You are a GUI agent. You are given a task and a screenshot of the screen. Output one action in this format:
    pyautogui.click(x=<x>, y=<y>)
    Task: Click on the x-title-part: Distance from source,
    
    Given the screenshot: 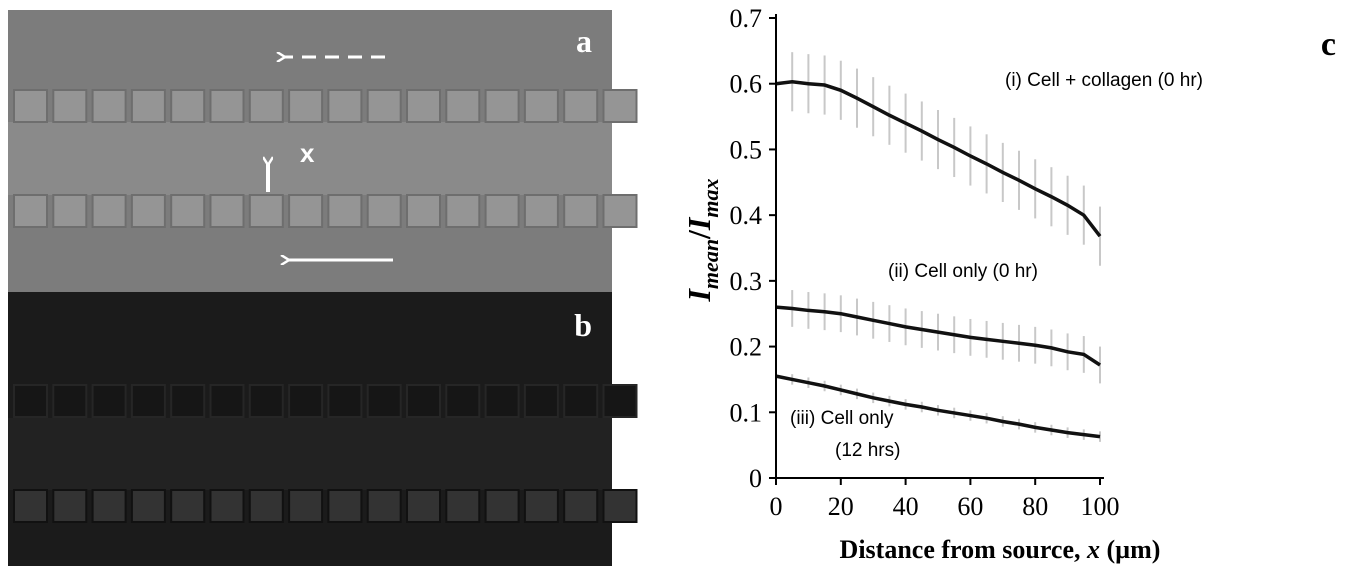 What is the action you would take?
    pyautogui.click(x=963, y=549)
    